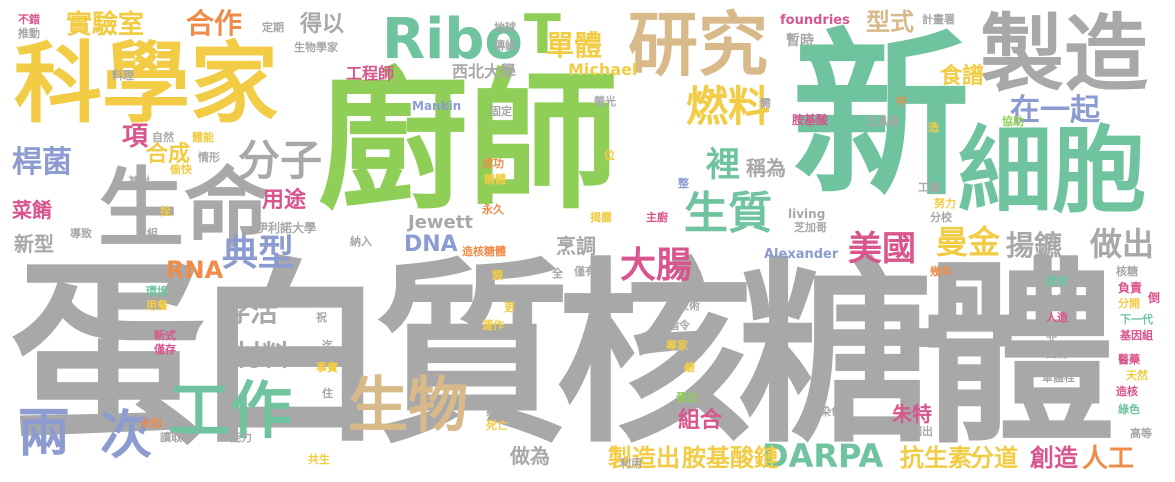 This screenshot has height=482, width=1175. I want to click on word: 合成, so click(168, 154).